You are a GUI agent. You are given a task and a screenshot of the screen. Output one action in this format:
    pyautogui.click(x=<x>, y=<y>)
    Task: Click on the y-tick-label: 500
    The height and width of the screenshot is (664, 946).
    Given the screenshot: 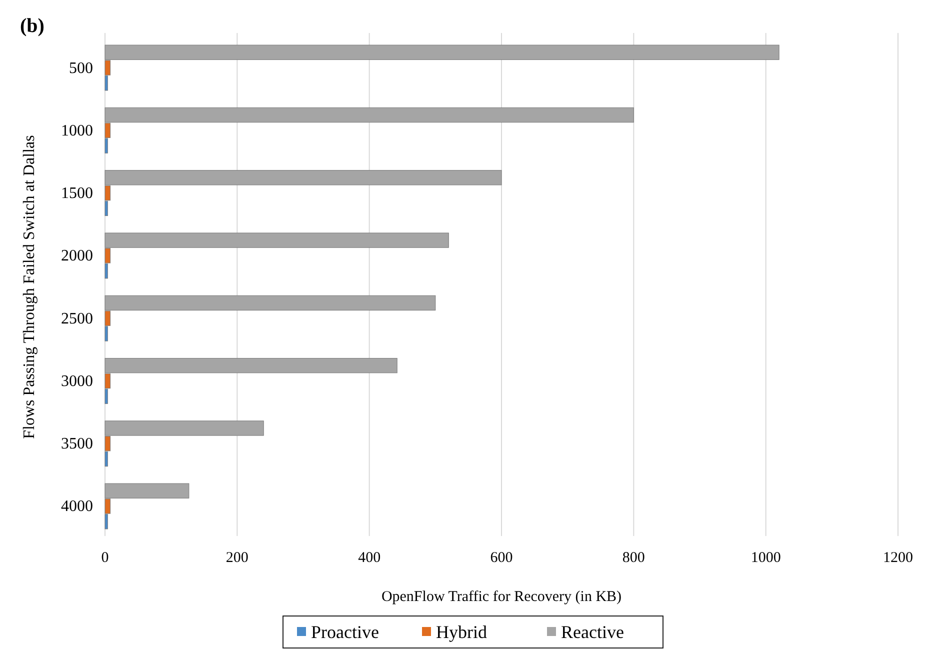 What is the action you would take?
    pyautogui.click(x=81, y=68)
    